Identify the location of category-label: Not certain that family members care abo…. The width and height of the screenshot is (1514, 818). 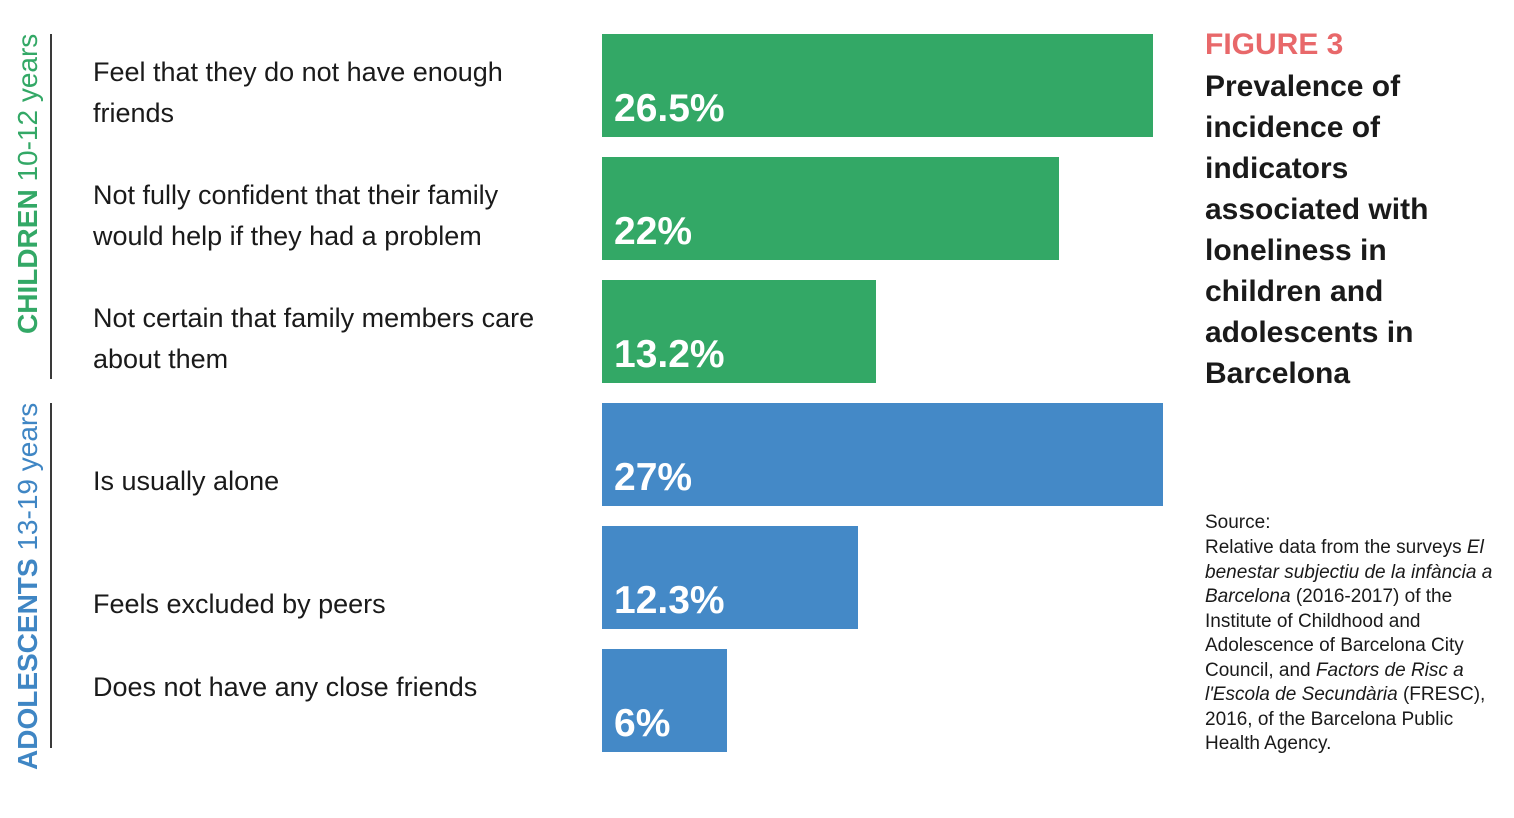
(314, 338).